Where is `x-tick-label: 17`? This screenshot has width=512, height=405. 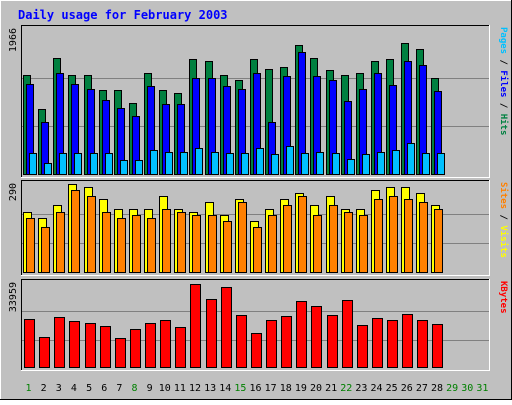 x-tick-label: 17 is located at coordinates (271, 388).